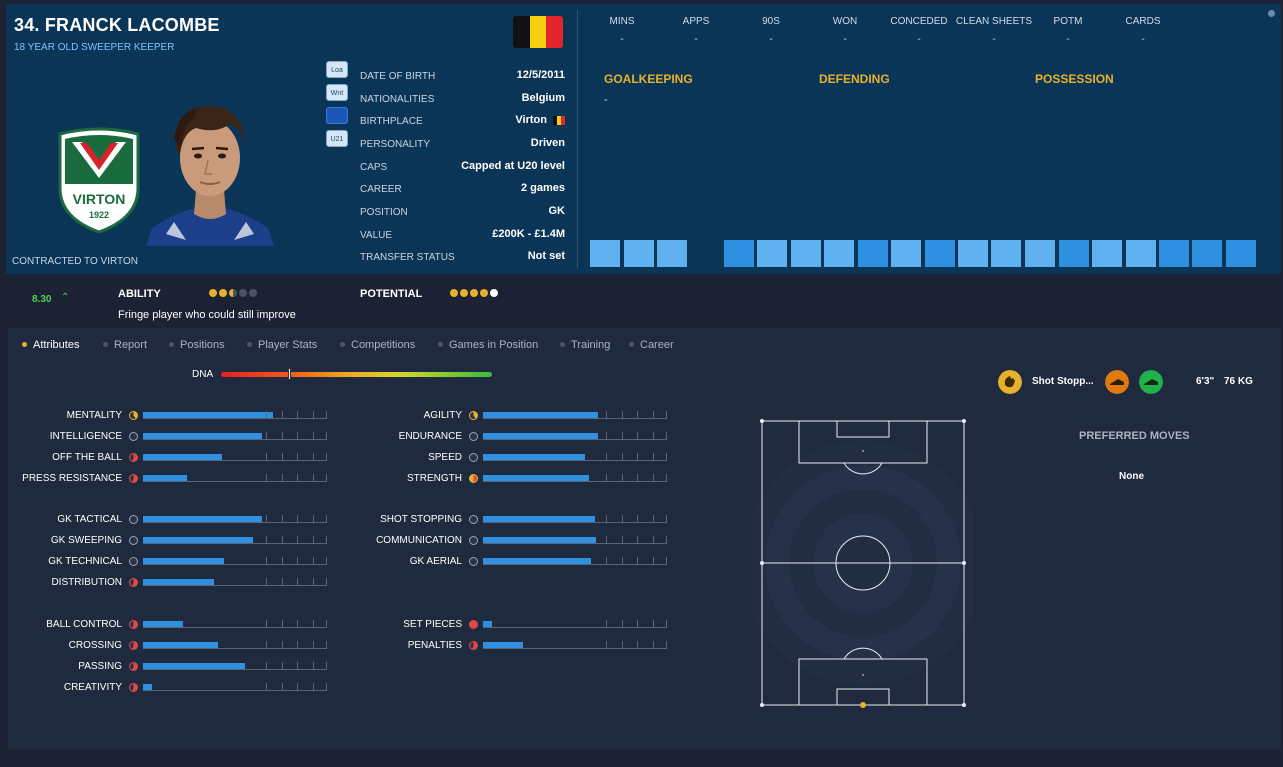  I want to click on tab-career: Career, so click(651, 345).